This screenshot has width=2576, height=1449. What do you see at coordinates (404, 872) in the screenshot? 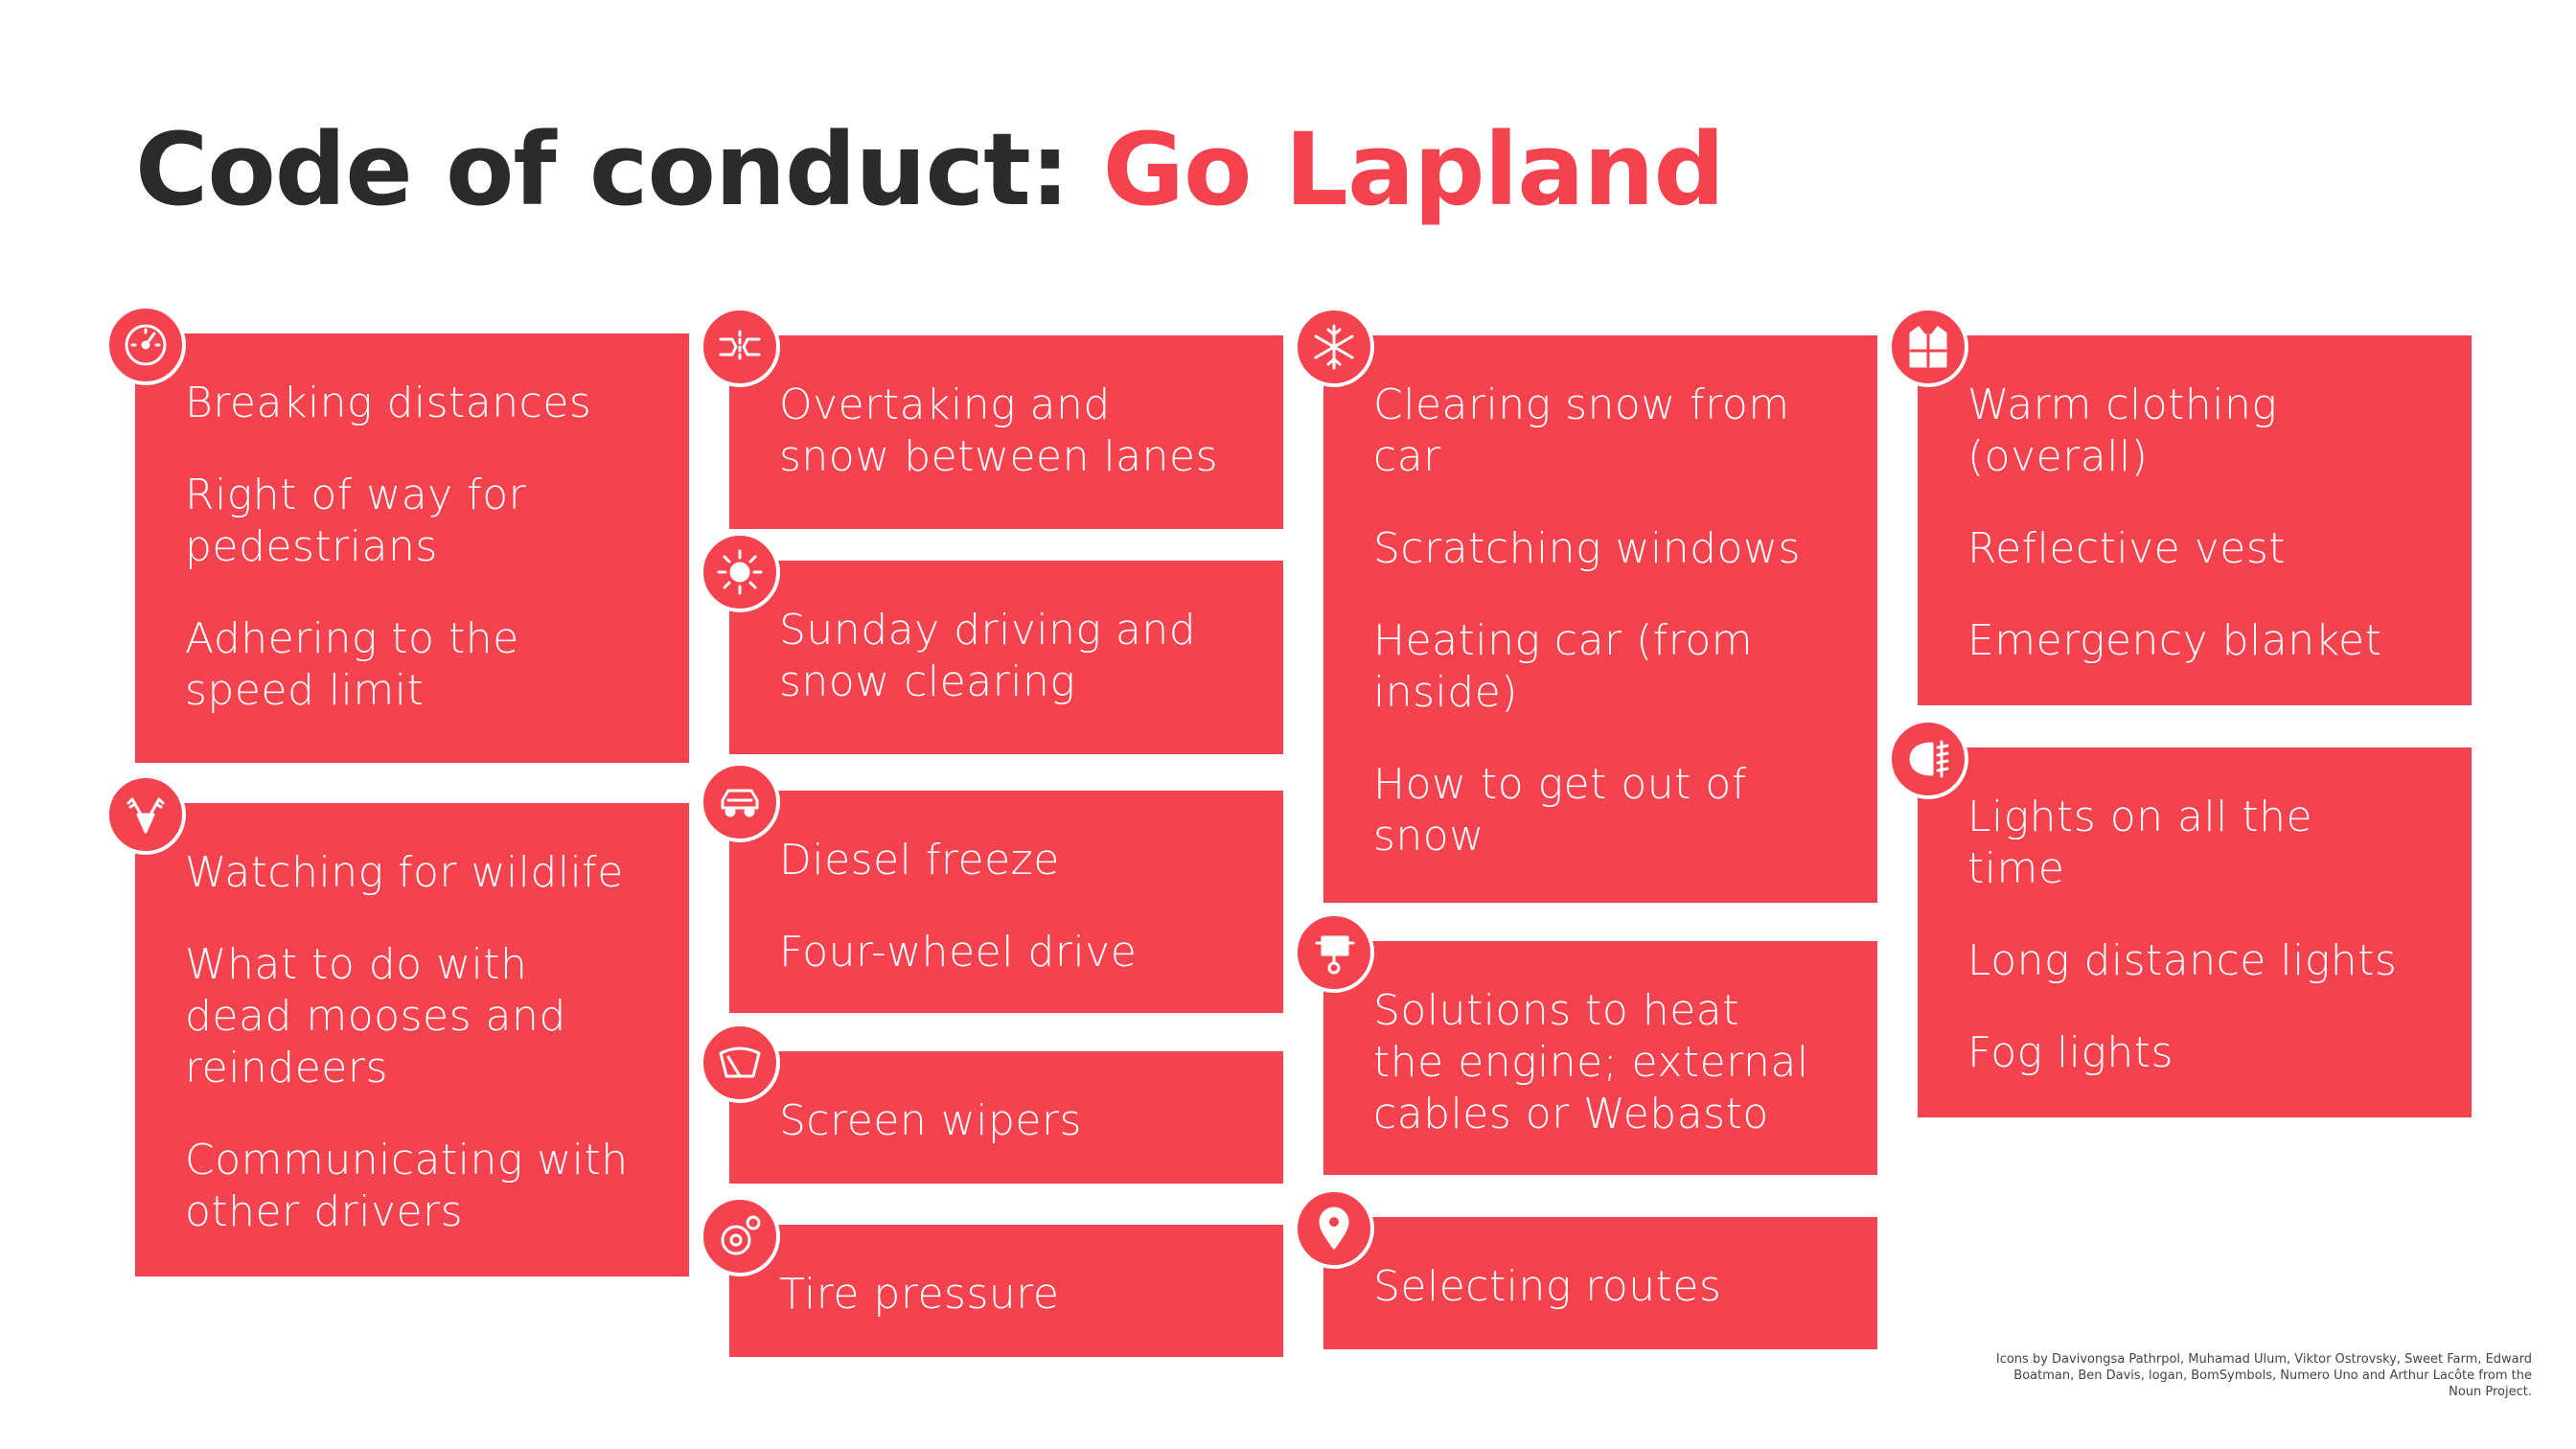
I see `card-item: Watching for wildlife` at bounding box center [404, 872].